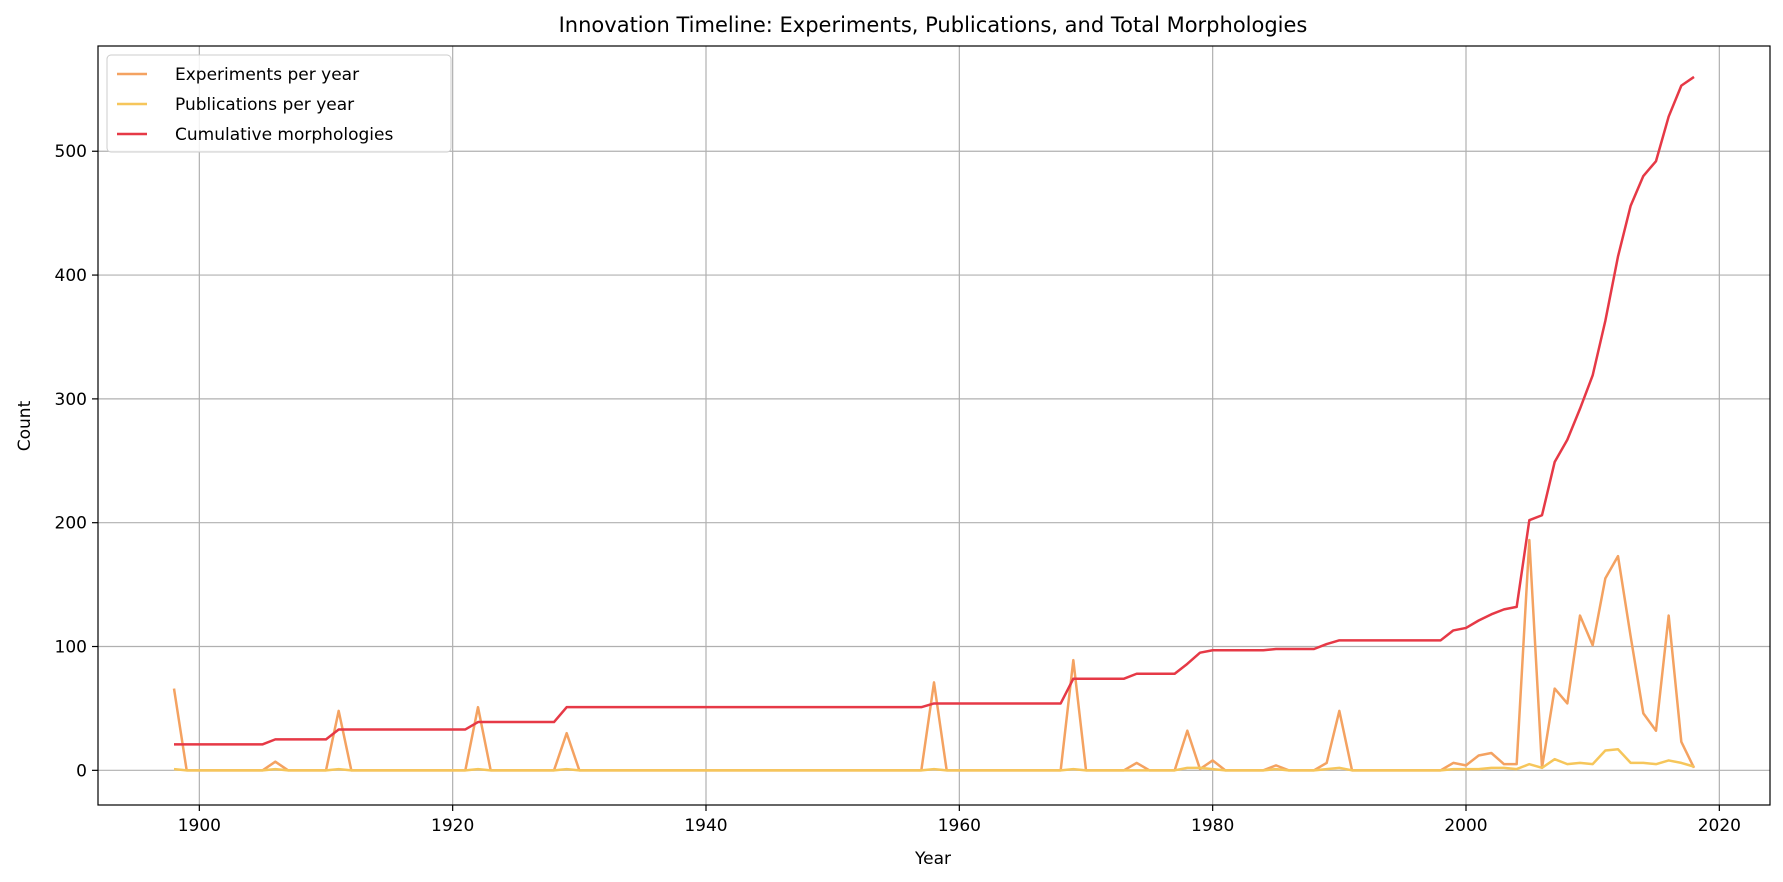 This screenshot has width=1783, height=882. What do you see at coordinates (71, 648) in the screenshot?
I see `y-tick-label: 100` at bounding box center [71, 648].